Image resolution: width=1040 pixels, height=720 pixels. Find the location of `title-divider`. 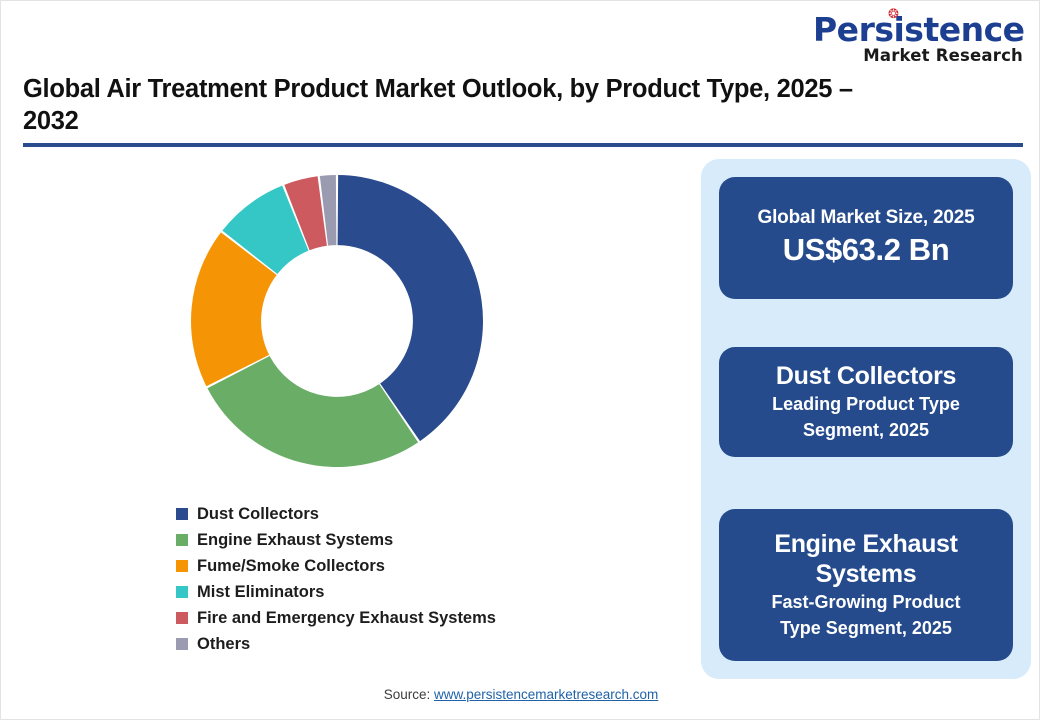

title-divider is located at coordinates (523, 145).